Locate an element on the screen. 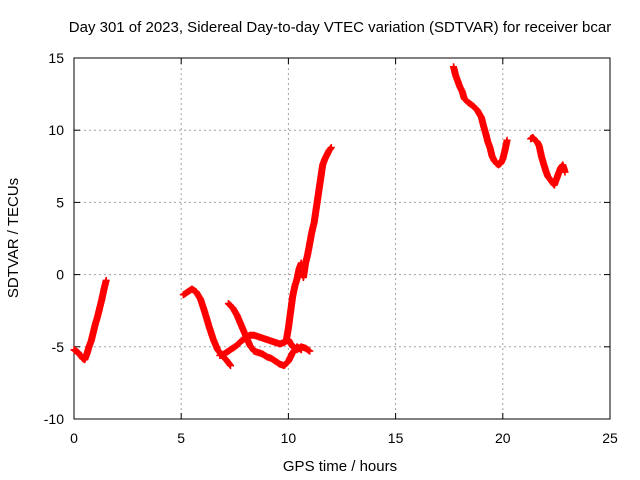 Image resolution: width=640 pixels, height=480 pixels. y-tick-label: 0 is located at coordinates (60, 275).